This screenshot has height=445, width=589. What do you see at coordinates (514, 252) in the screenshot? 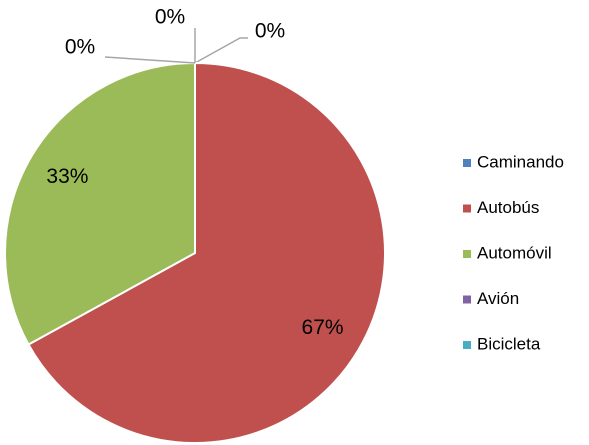
I see `legend-label: Automóvil` at bounding box center [514, 252].